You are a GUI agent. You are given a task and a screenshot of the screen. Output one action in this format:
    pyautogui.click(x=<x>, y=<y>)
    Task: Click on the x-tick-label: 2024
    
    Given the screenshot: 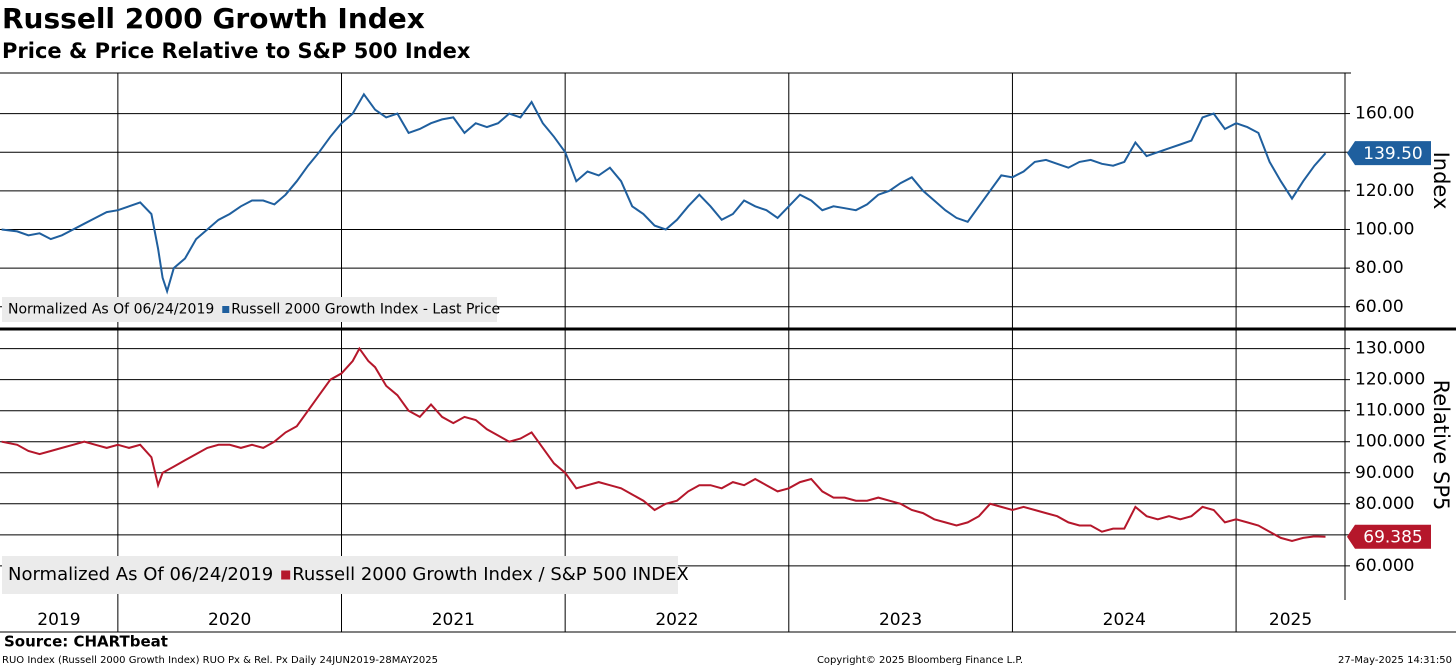 What is the action you would take?
    pyautogui.click(x=1124, y=620)
    